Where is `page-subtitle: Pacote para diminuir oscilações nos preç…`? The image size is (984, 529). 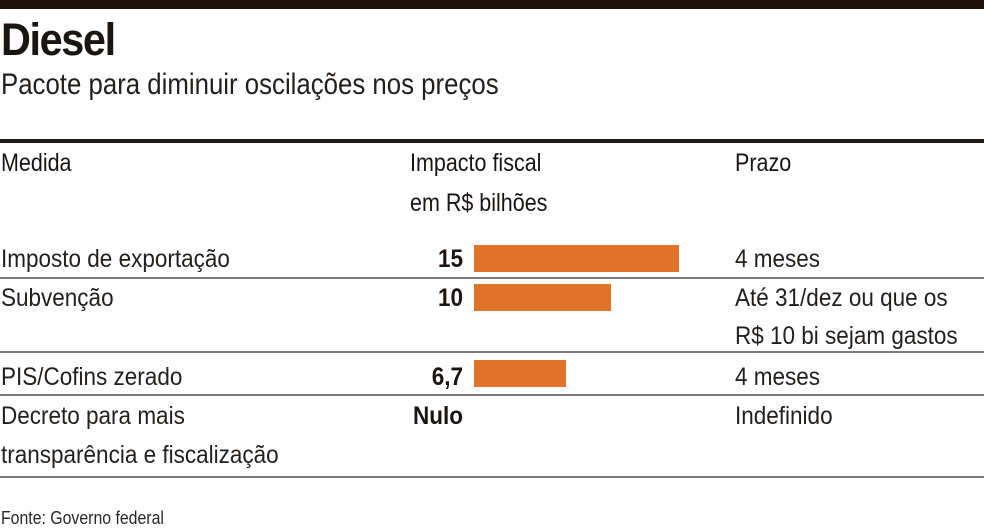 page-subtitle: Pacote para diminuir oscilações nos preç… is located at coordinates (250, 84).